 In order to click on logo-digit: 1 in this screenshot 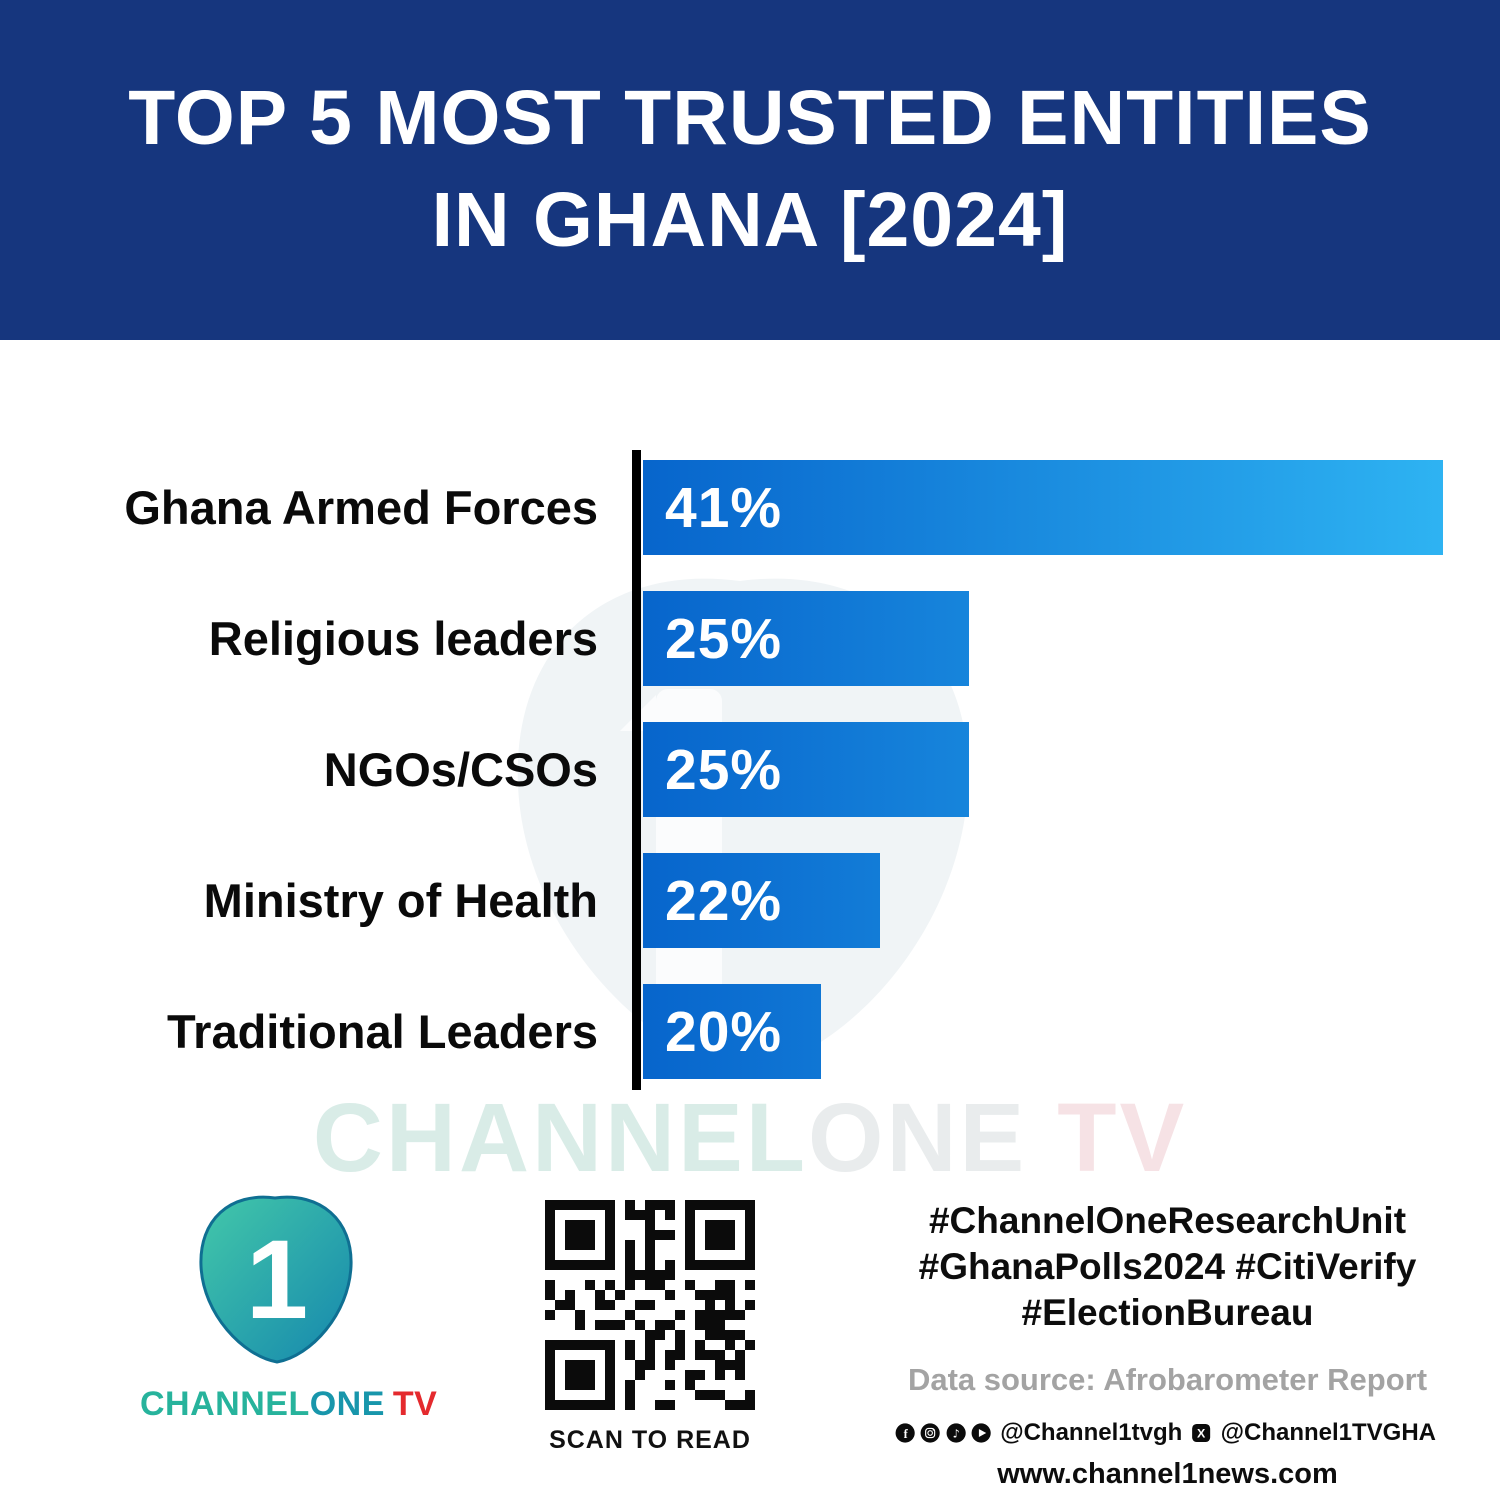, I will do `click(277, 1279)`.